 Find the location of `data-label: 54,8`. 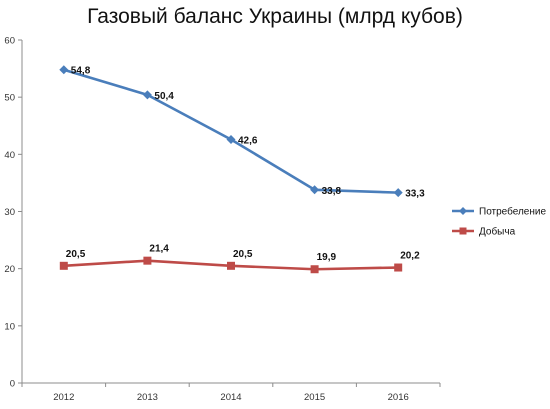

data-label: 54,8 is located at coordinates (81, 71).